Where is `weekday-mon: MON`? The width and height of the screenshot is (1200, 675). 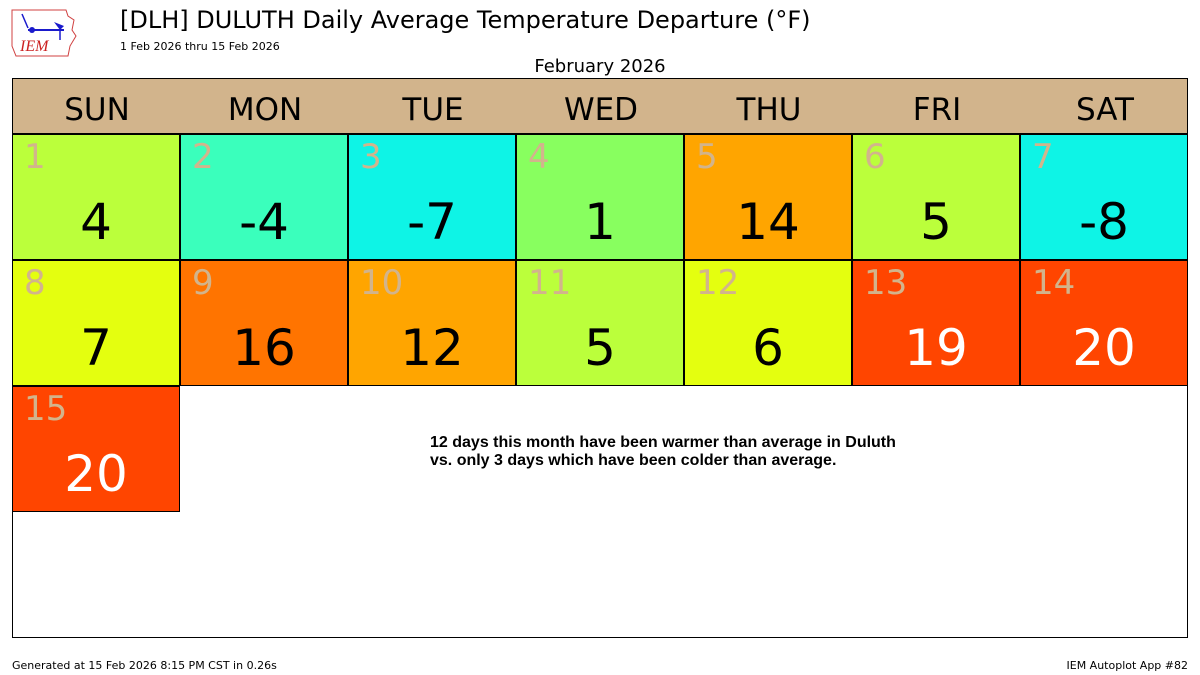
weekday-mon: MON is located at coordinates (265, 110).